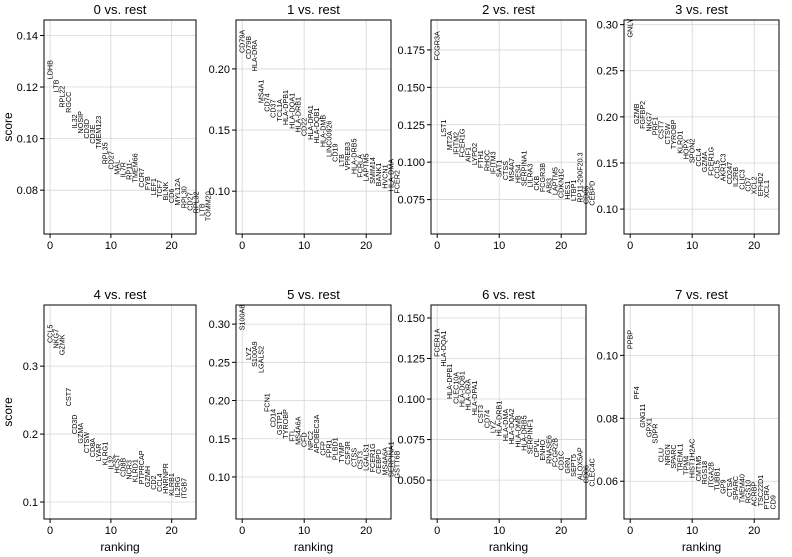 Image resolution: width=792 pixels, height=557 pixels. I want to click on gene-label: SAT1, so click(499, 168).